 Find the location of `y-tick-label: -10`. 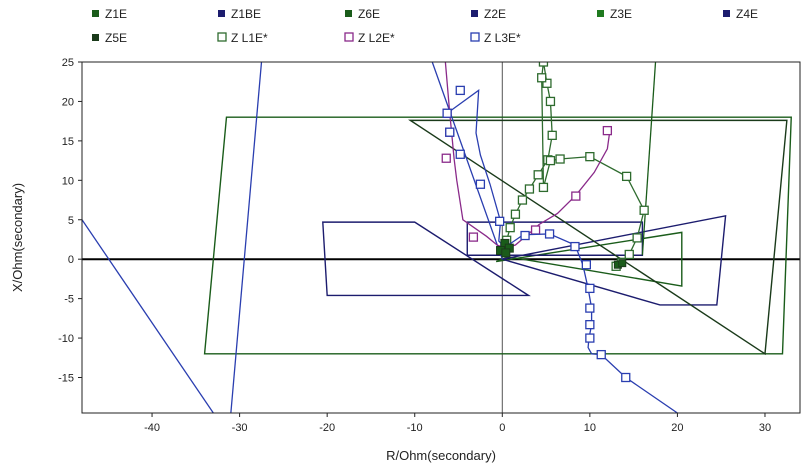

y-tick-label: -10 is located at coordinates (66, 339).